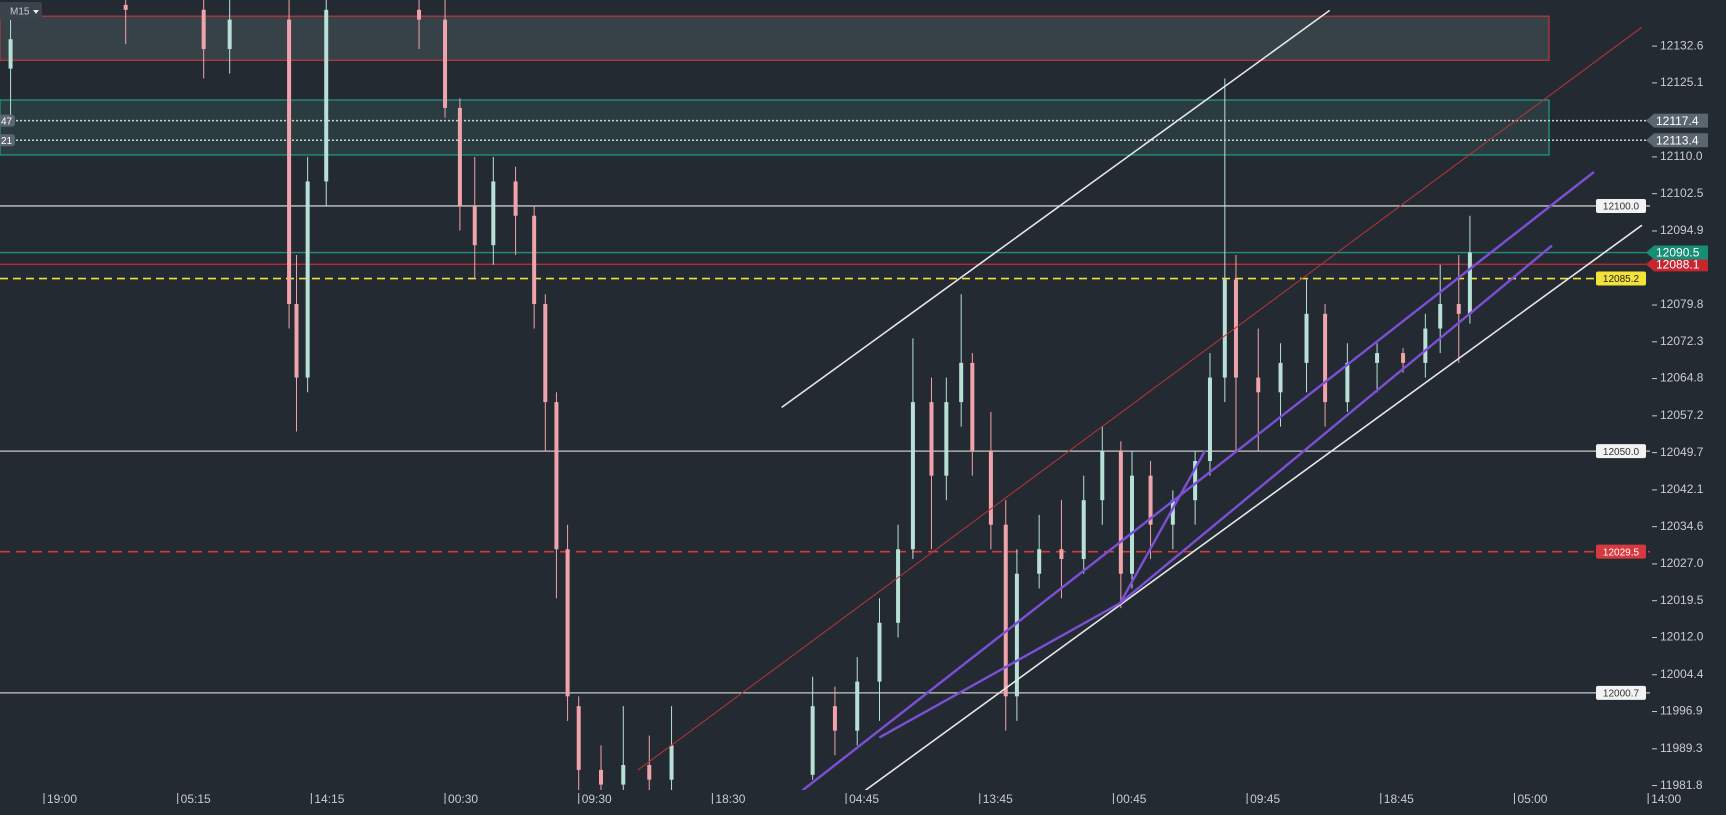 Image resolution: width=1726 pixels, height=815 pixels. Describe the element at coordinates (36, 12) in the screenshot. I see `dropdown-arrow` at that location.